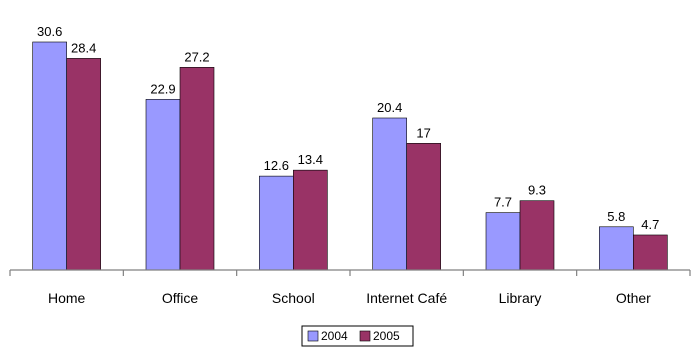 The image size is (695, 349). I want to click on data-label-office-2005: 27.2, so click(196, 56).